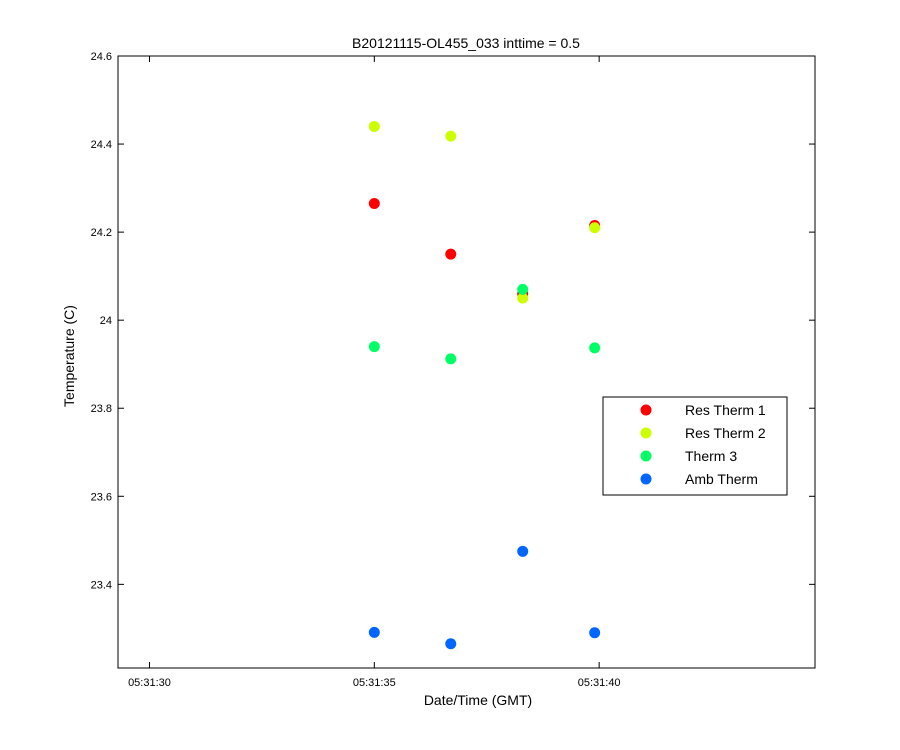  I want to click on legend: Res Therm 1 Res Therm 2 Therm 3 Amb Therm, so click(695, 446).